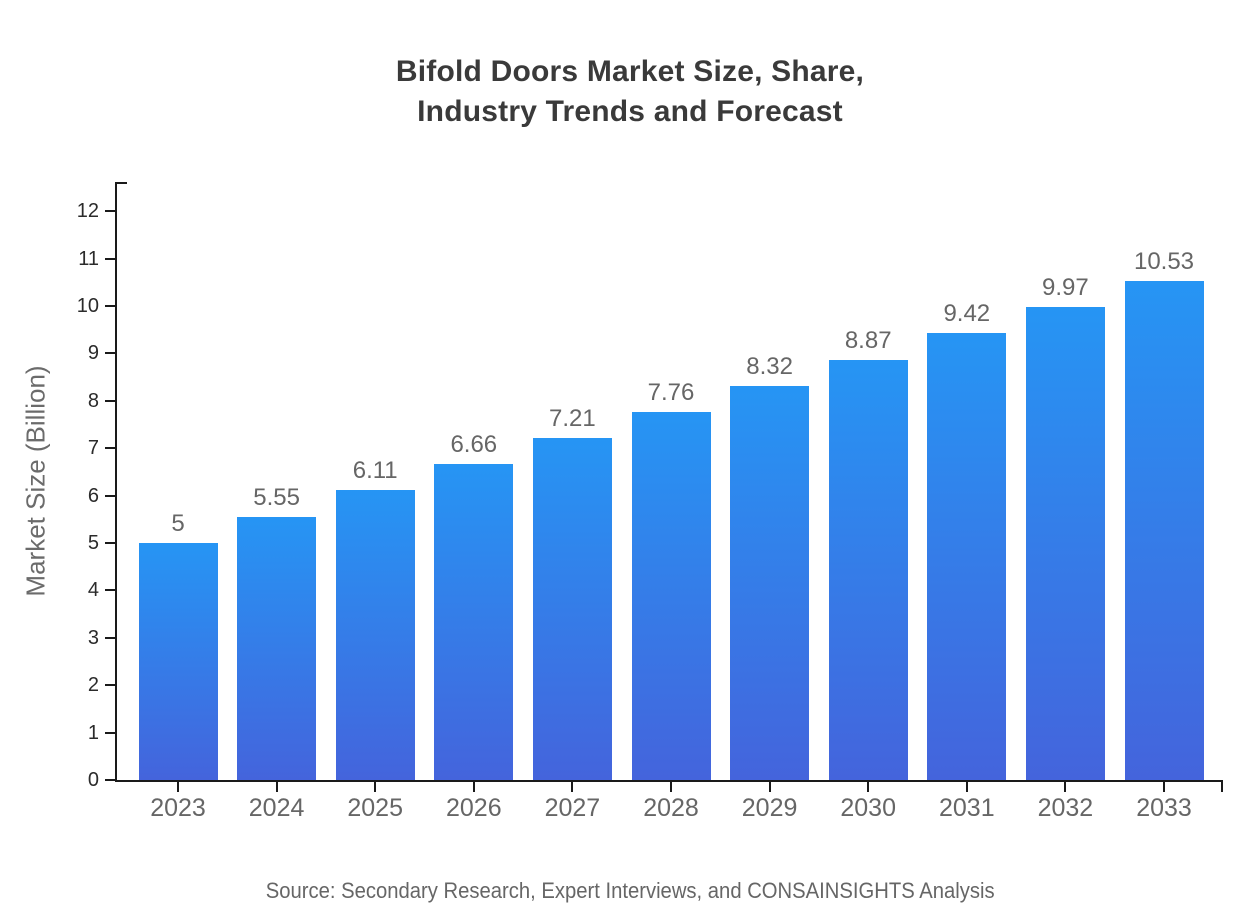 The width and height of the screenshot is (1260, 920). What do you see at coordinates (1065, 288) in the screenshot?
I see `bar-value-label: 9.97` at bounding box center [1065, 288].